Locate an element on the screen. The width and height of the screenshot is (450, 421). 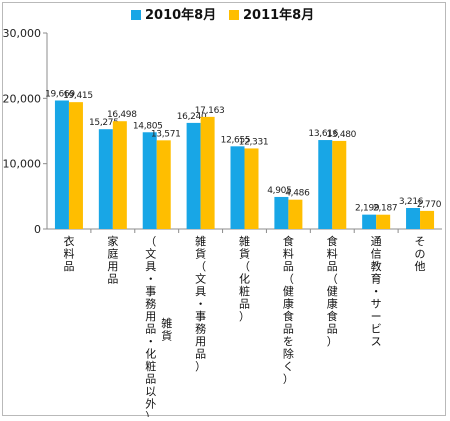
legend-label: 2011年8月 is located at coordinates (278, 15).